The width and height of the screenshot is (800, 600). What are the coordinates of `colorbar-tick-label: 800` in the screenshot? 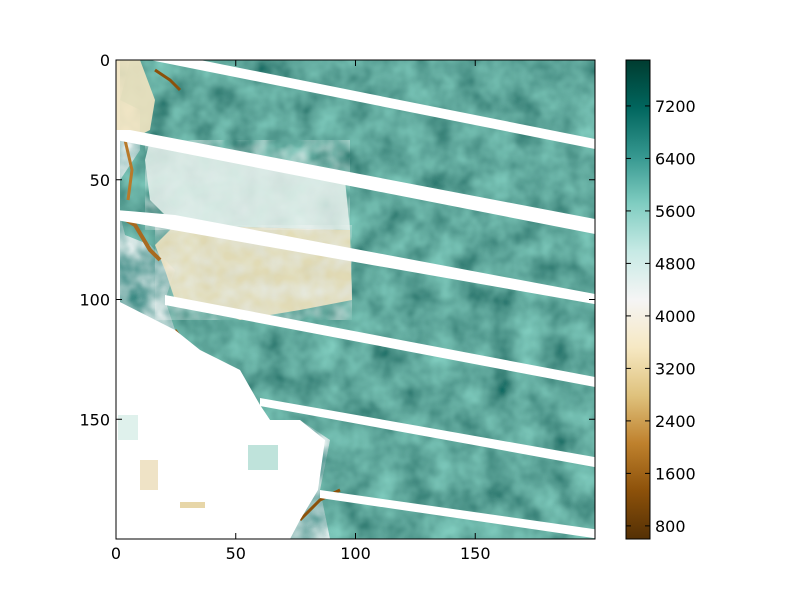 It's located at (670, 526).